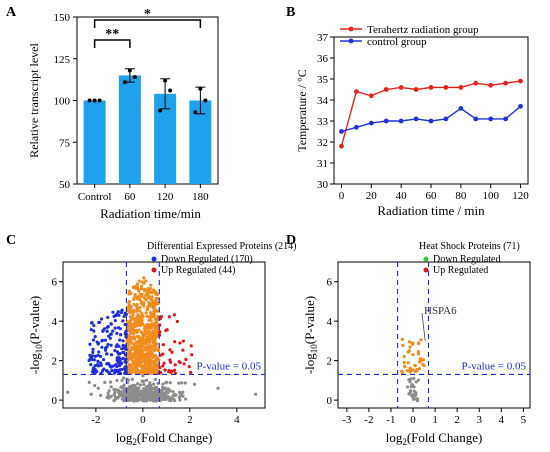 The width and height of the screenshot is (550, 452). What do you see at coordinates (143, 420) in the screenshot?
I see `x-tick-label-c: 0` at bounding box center [143, 420].